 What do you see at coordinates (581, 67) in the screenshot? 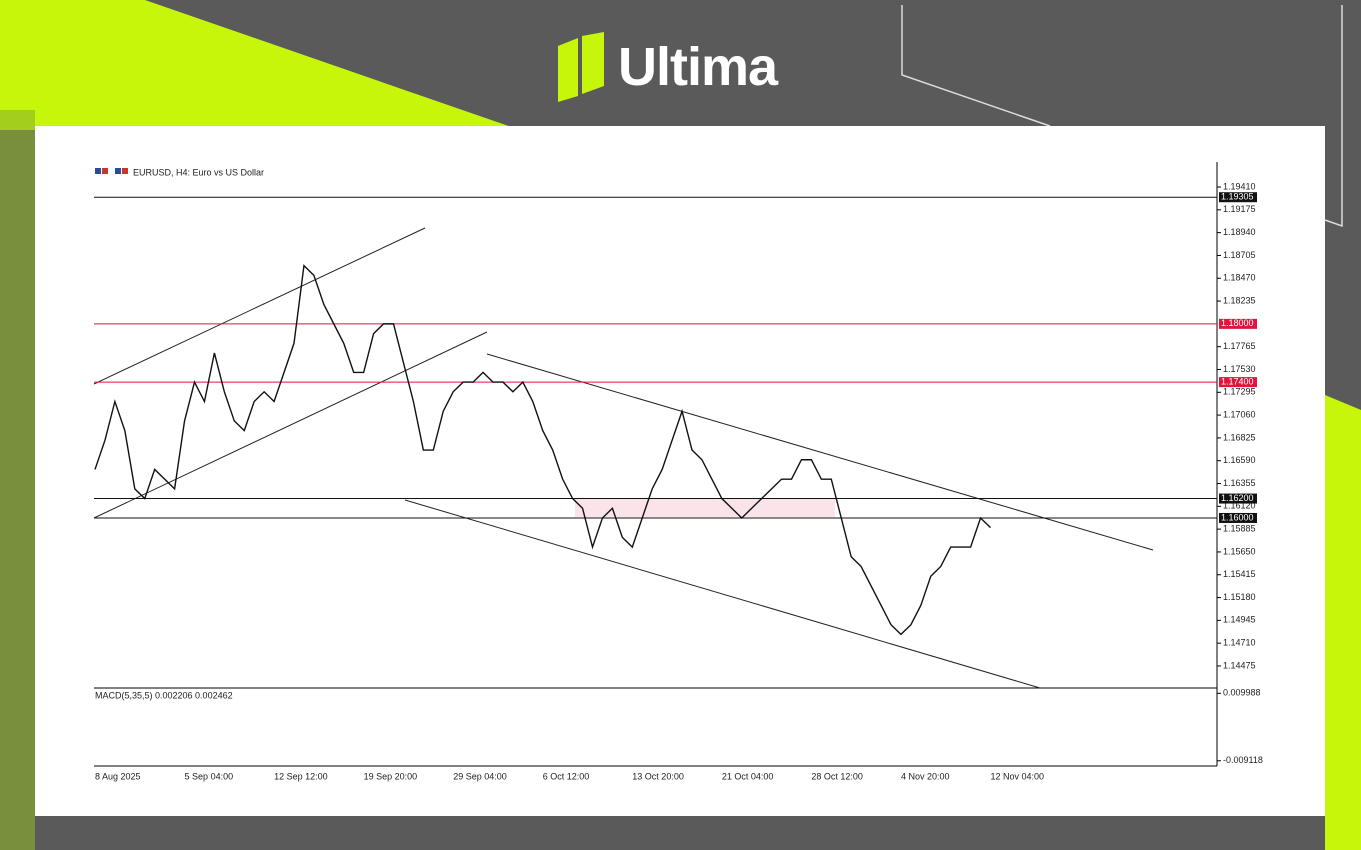
I see `logo-mark` at bounding box center [581, 67].